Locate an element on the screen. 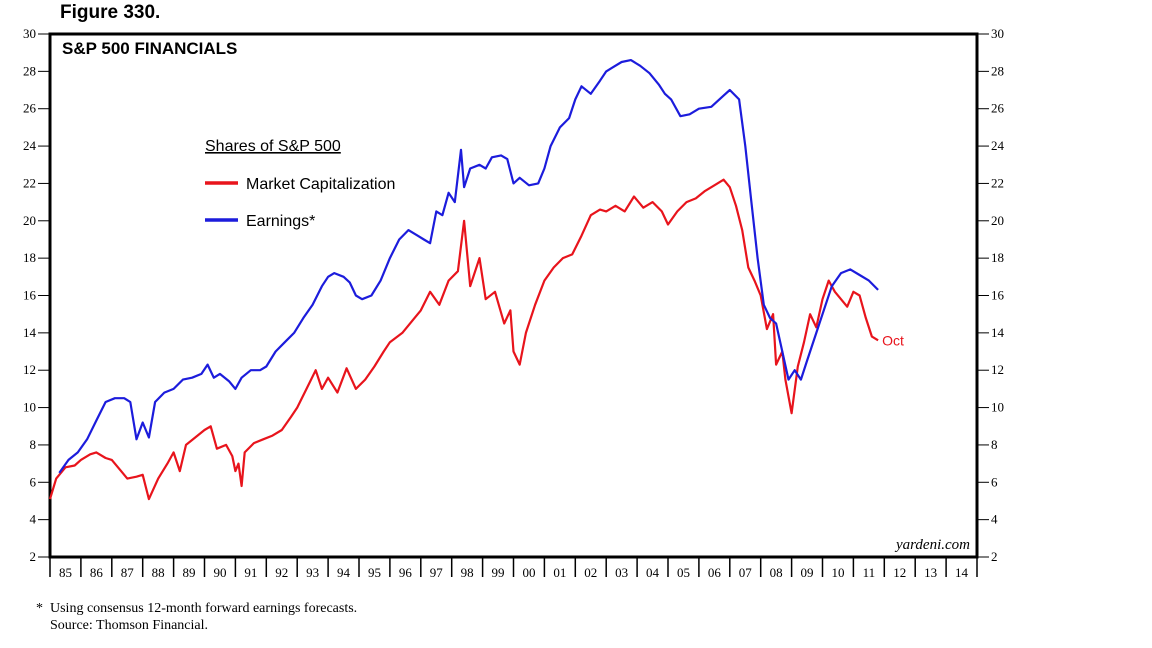 The height and width of the screenshot is (648, 1152). y-tick-label-right: 14 is located at coordinates (998, 332).